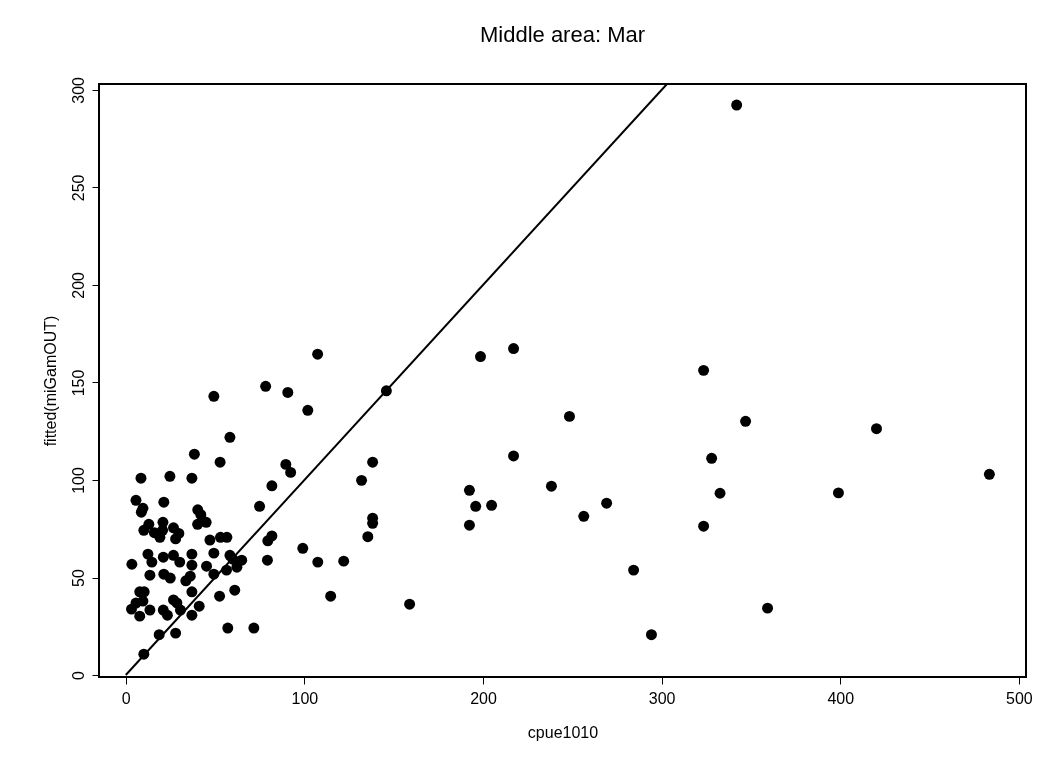  I want to click on chart-title: Middle area: Mar, so click(562, 34).